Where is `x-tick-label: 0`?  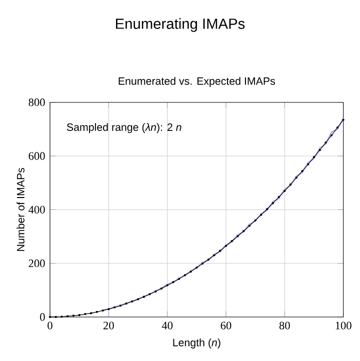 x-tick-label: 0 is located at coordinates (50, 326).